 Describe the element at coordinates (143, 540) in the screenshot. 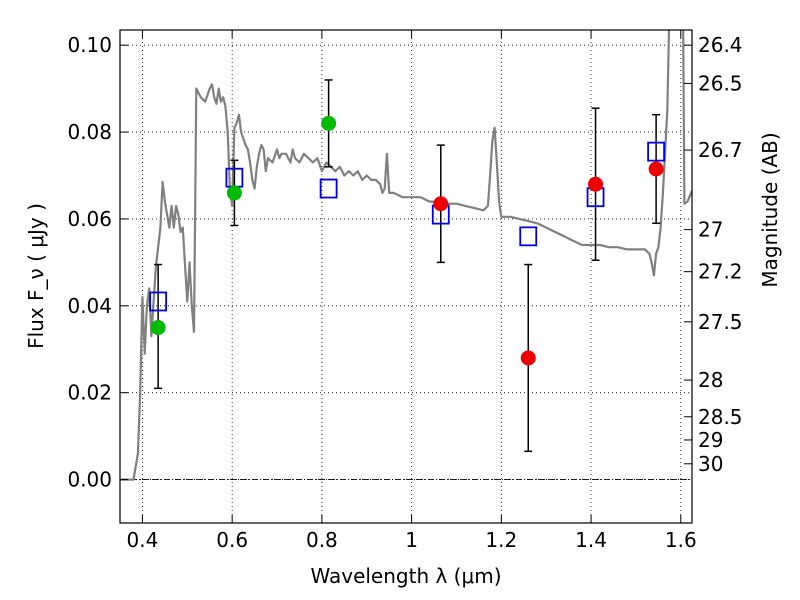

I see `x-tick-label: 0.4` at that location.